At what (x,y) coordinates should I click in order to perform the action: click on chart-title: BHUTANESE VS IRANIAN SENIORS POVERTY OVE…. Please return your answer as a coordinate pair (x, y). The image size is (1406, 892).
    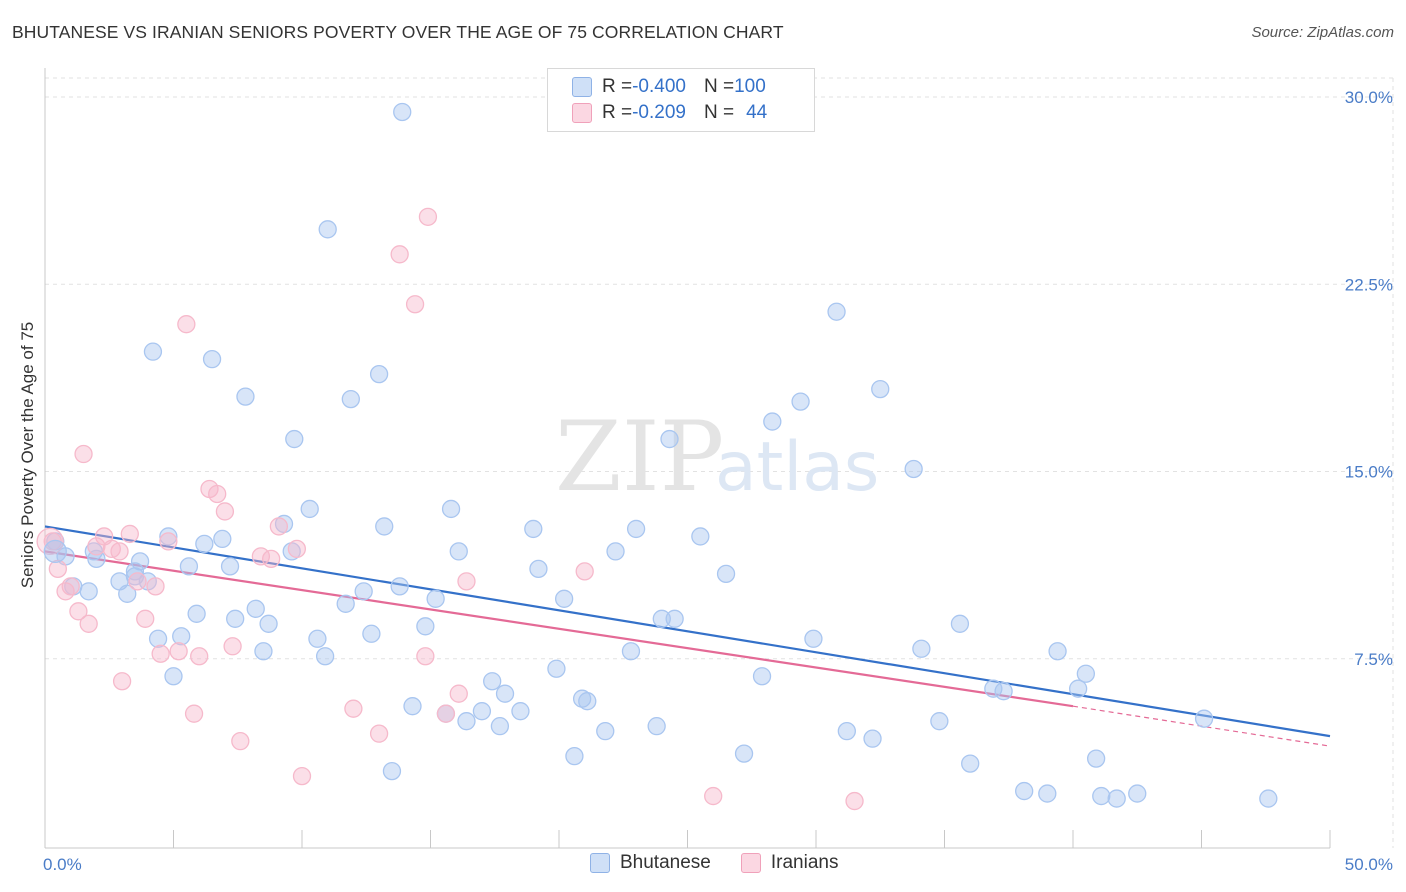
    Looking at the image, I should click on (398, 32).